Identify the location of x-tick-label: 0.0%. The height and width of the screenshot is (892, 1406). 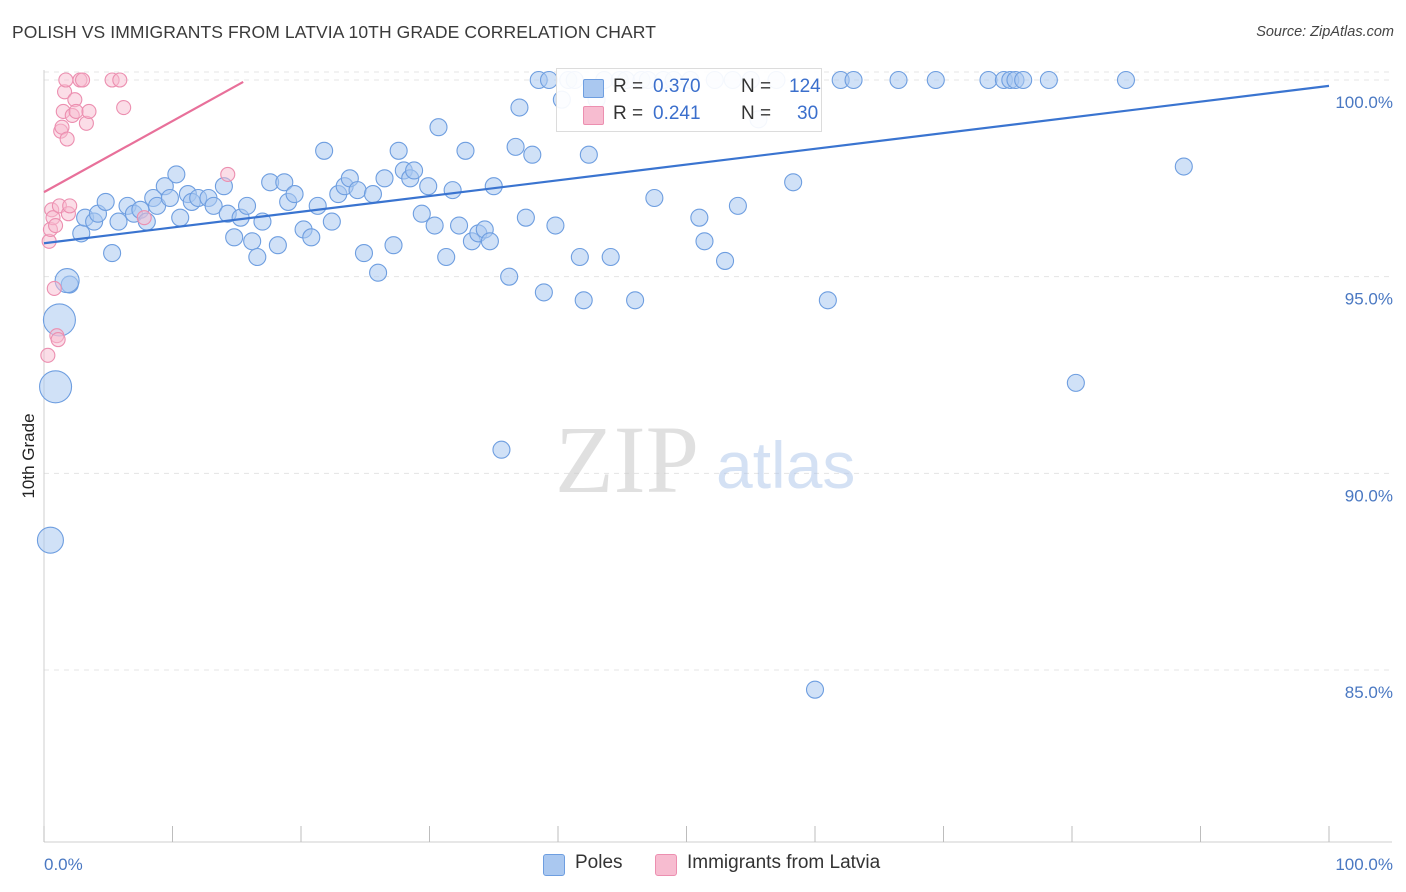
(63, 864).